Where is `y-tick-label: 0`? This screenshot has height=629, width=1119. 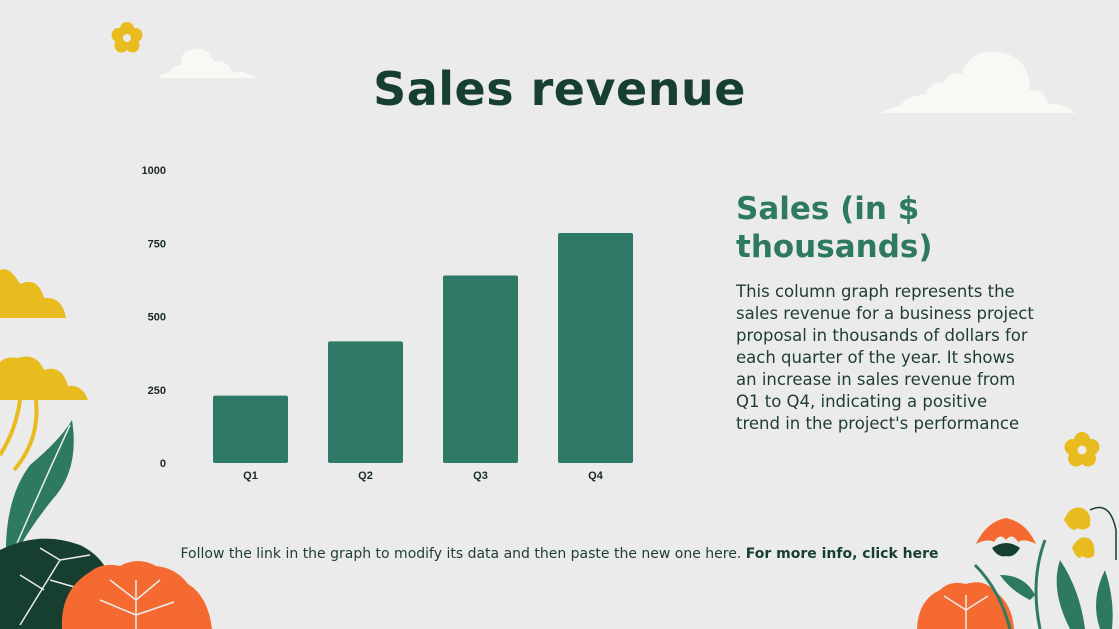
y-tick-label: 0 is located at coordinates (163, 464).